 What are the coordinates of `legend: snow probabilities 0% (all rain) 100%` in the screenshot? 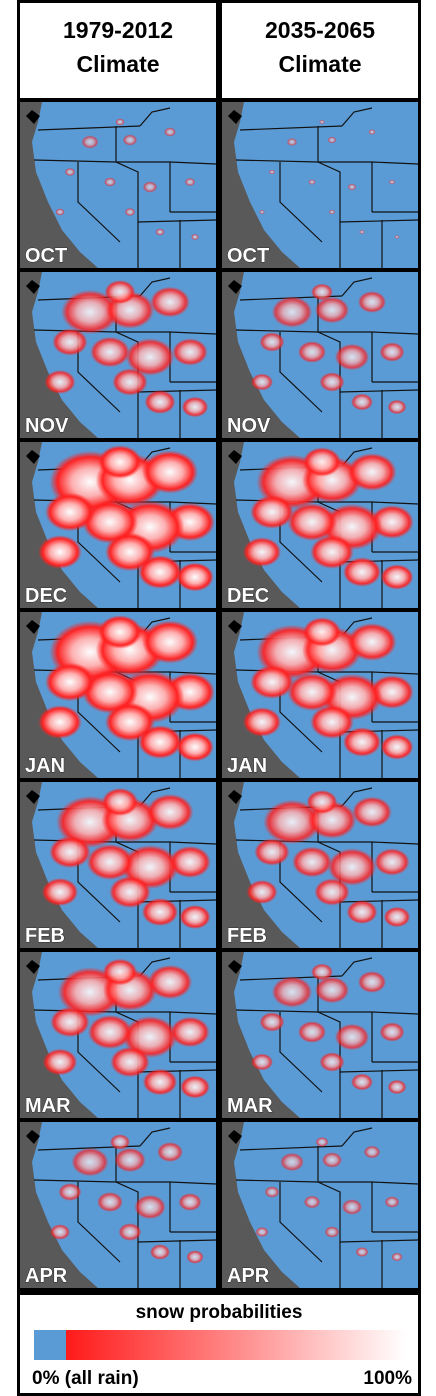 It's located at (219, 1344).